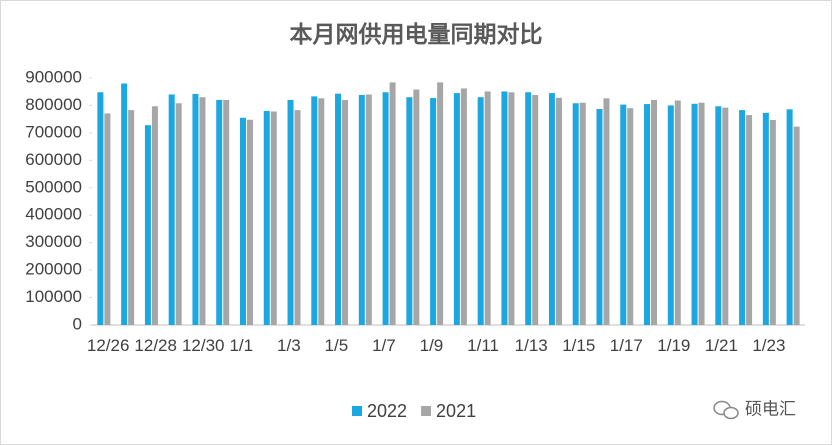 Image resolution: width=832 pixels, height=445 pixels. Describe the element at coordinates (769, 345) in the screenshot. I see `x-tick-label: 1/23` at that location.